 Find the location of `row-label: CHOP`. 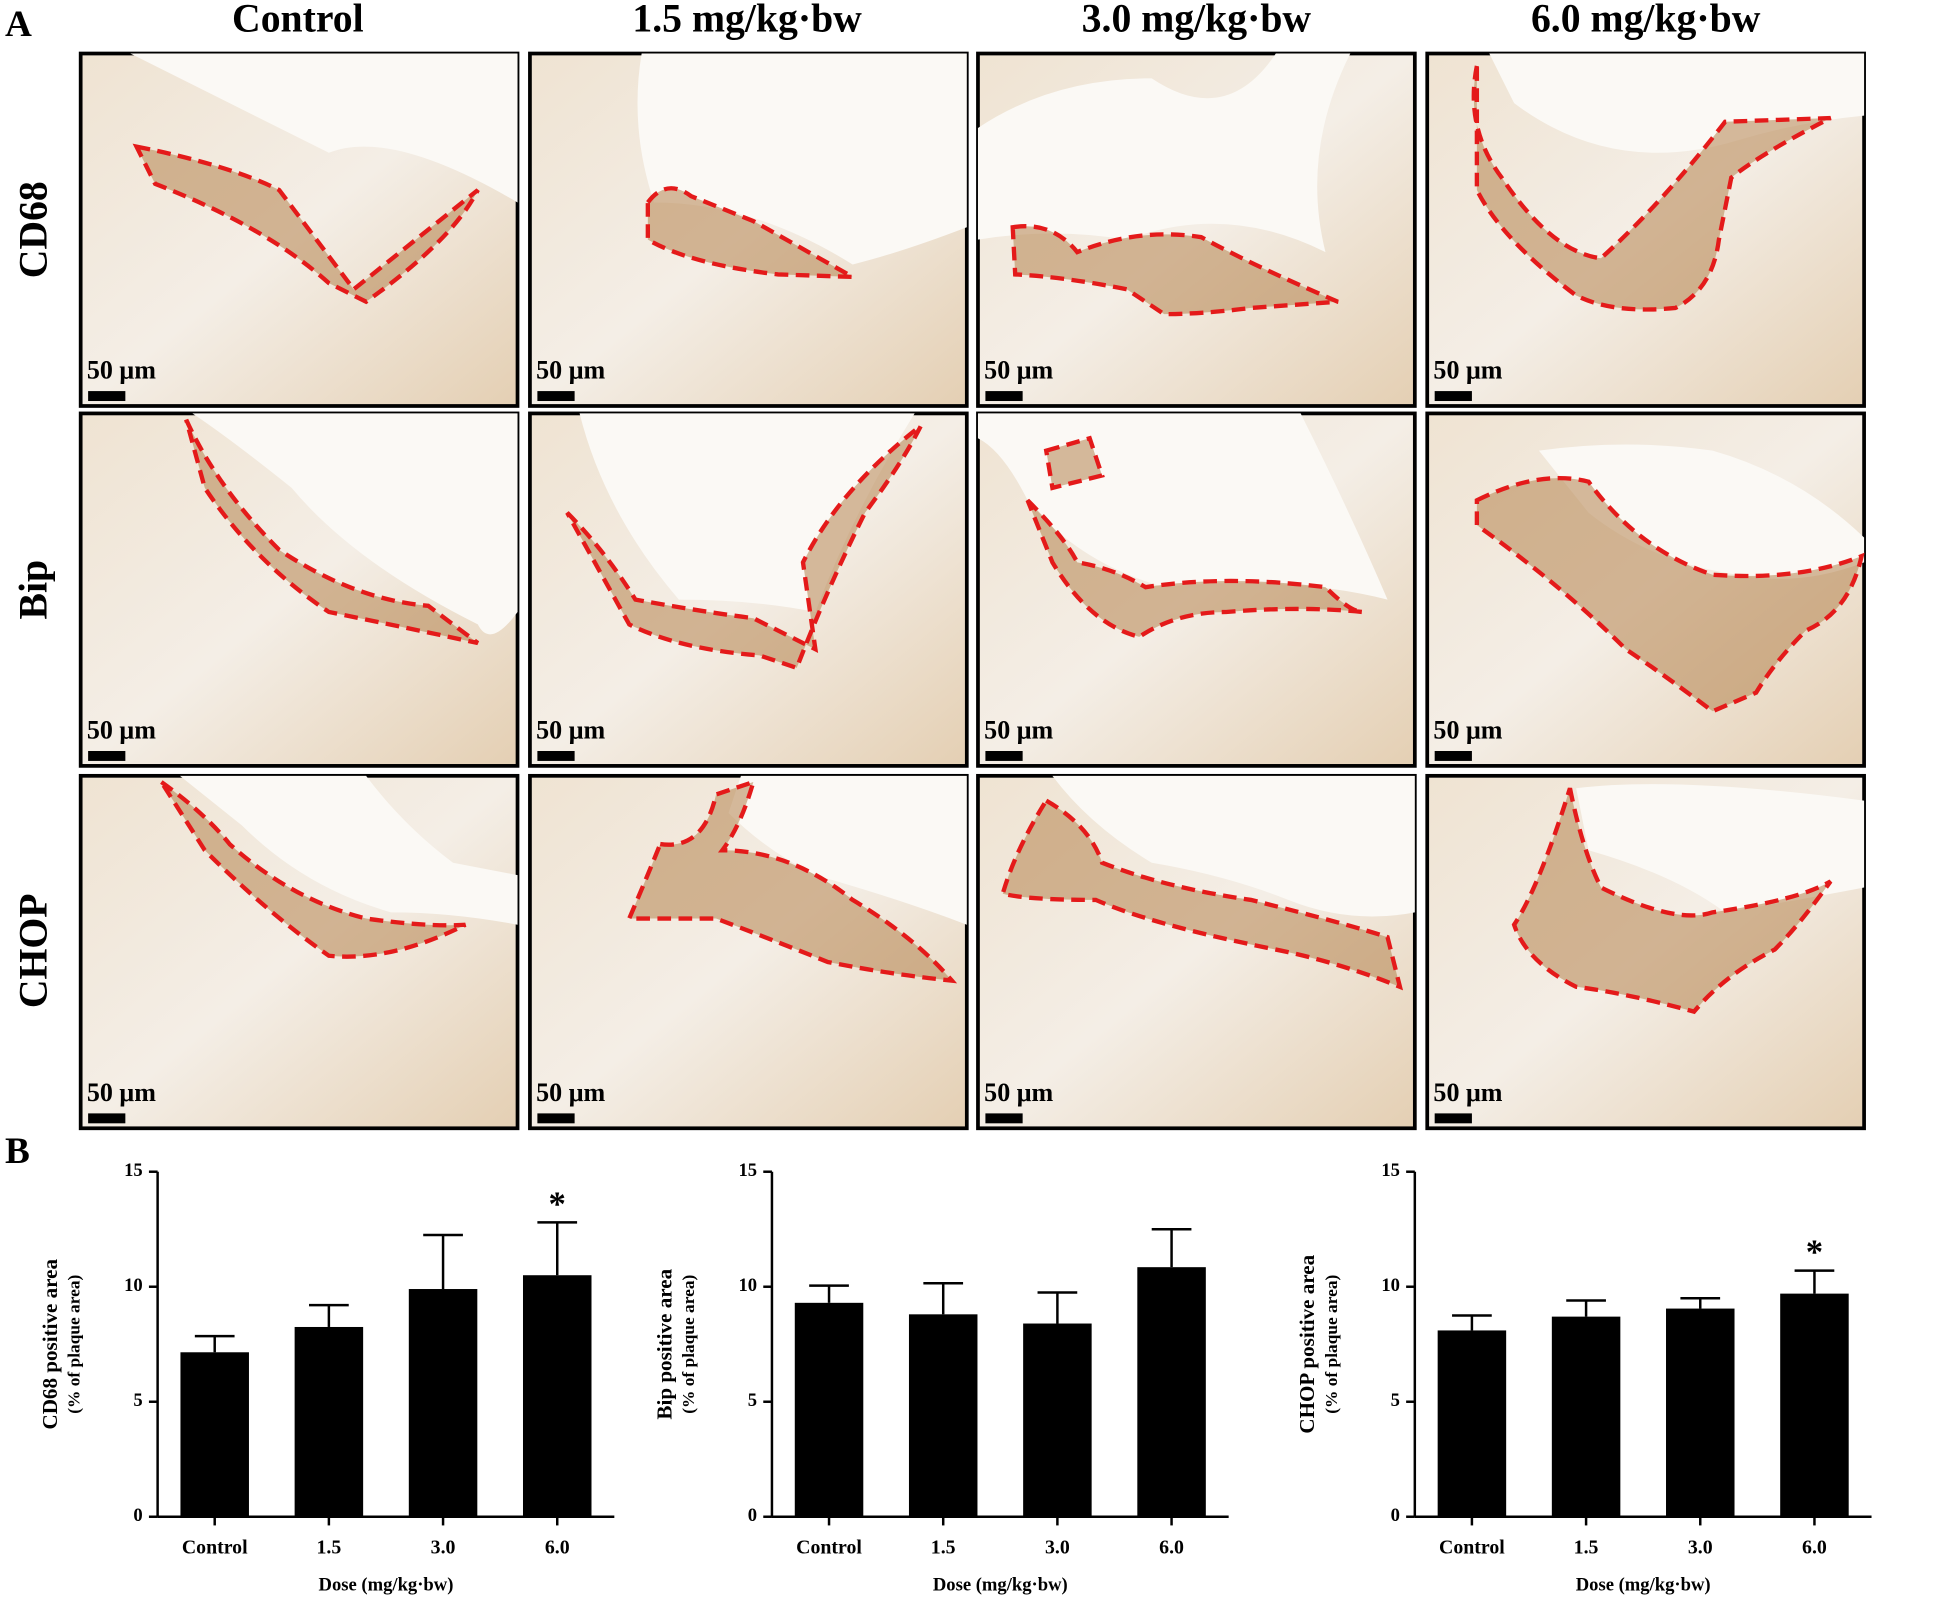

row-label: CHOP is located at coordinates (33, 950).